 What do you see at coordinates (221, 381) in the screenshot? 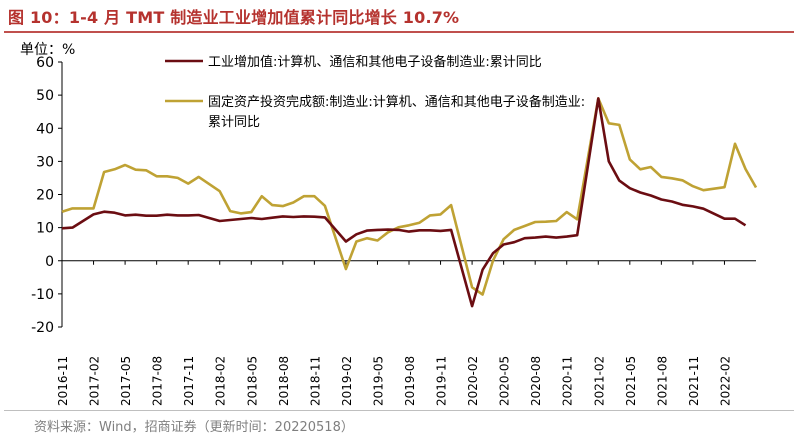
I see `x-tick-label: 2018-02` at bounding box center [221, 381].